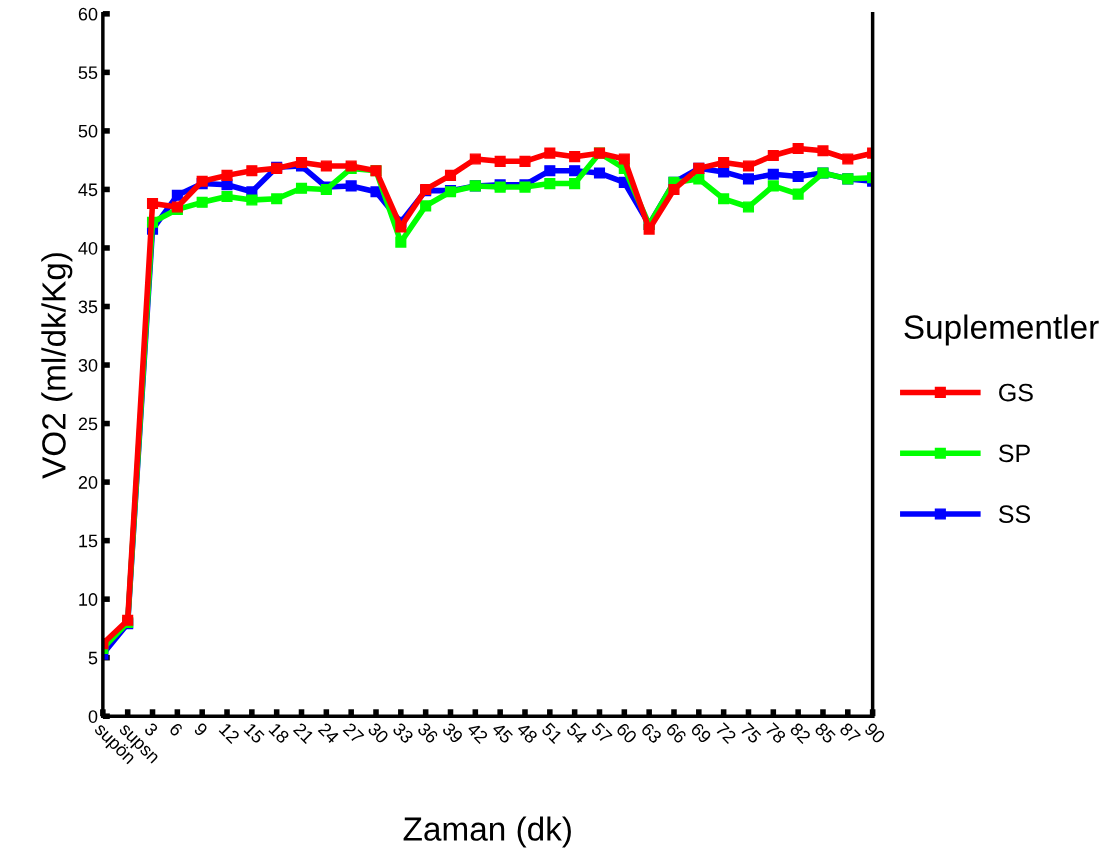 This screenshot has width=1106, height=865. I want to click on y-tick-label: 40, so click(88, 248).